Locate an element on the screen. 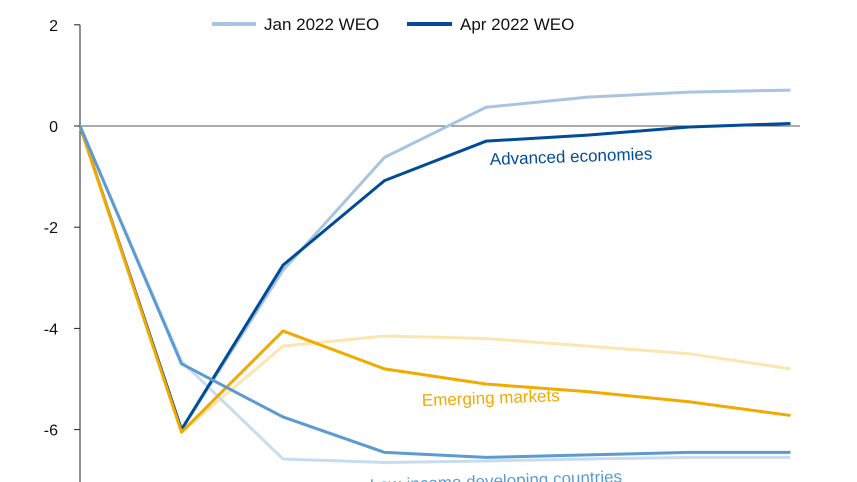 The width and height of the screenshot is (857, 482). y-tick-label: -6 is located at coordinates (51, 431).